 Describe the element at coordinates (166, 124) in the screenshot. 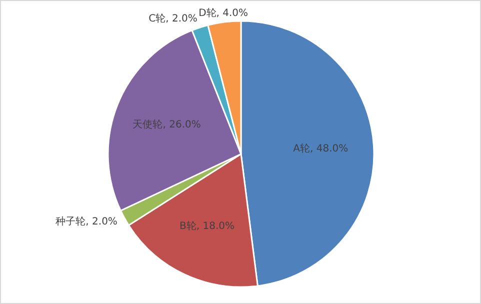

I see `slice-label: 天使轮, 26.0%` at that location.